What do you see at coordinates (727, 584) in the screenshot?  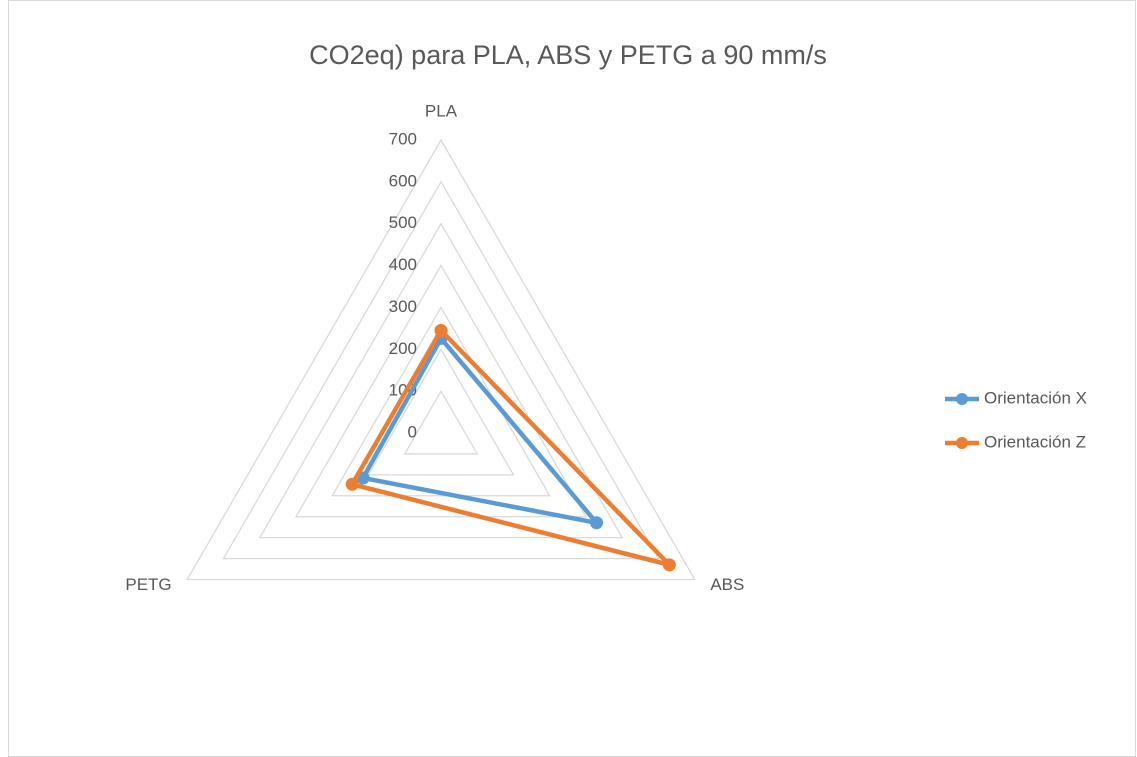 I see `category-label: ABS` at bounding box center [727, 584].